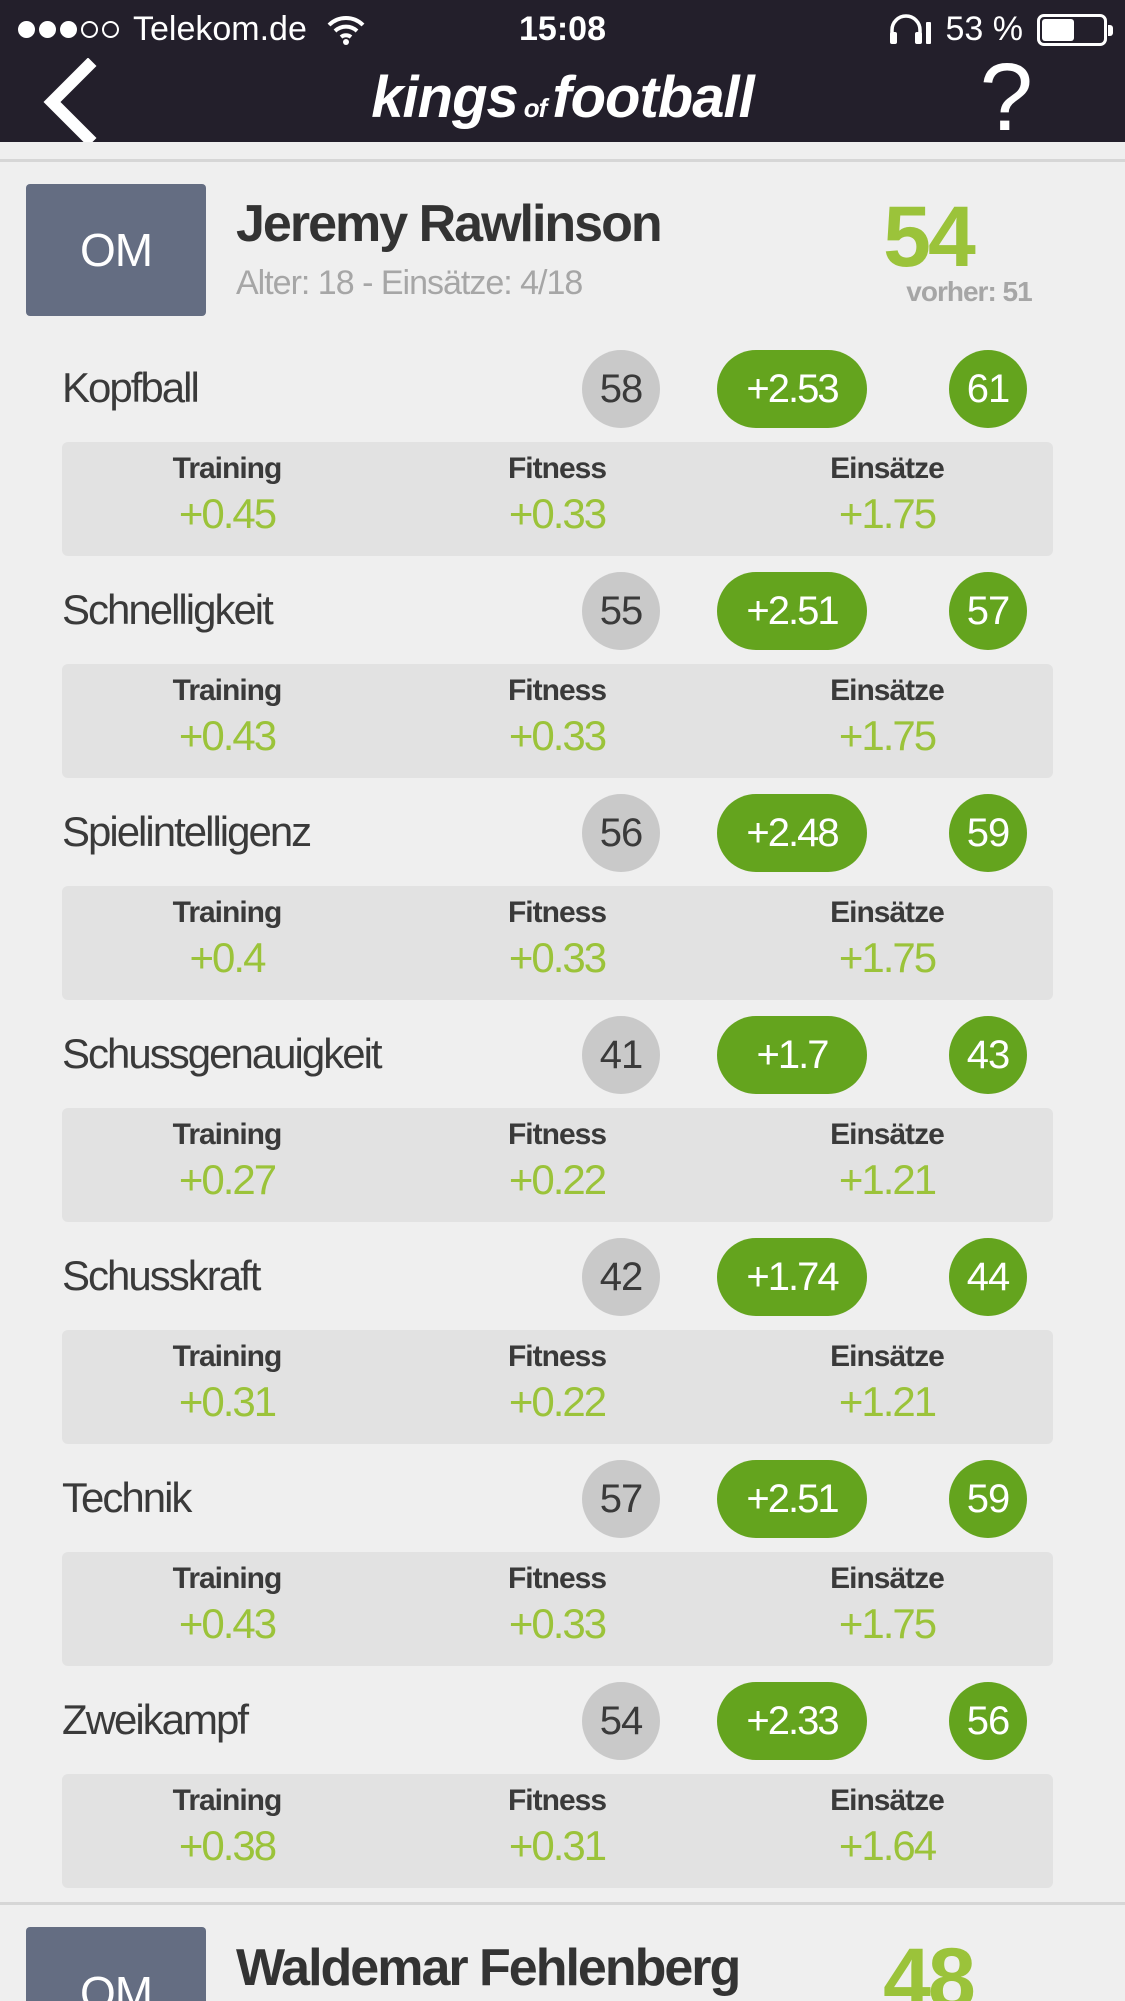 Image resolution: width=1125 pixels, height=2001 pixels. I want to click on training-value: +0.4, so click(228, 957).